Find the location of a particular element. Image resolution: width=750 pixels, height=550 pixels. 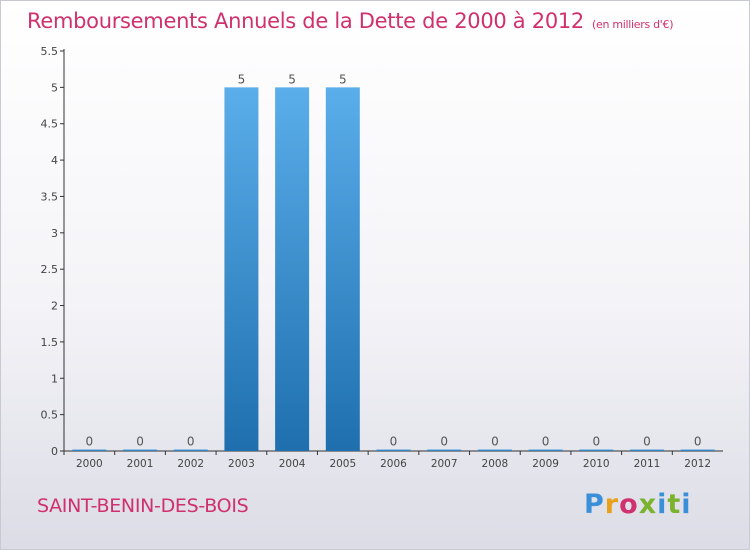

x-tick-label: 2009 is located at coordinates (545, 464).